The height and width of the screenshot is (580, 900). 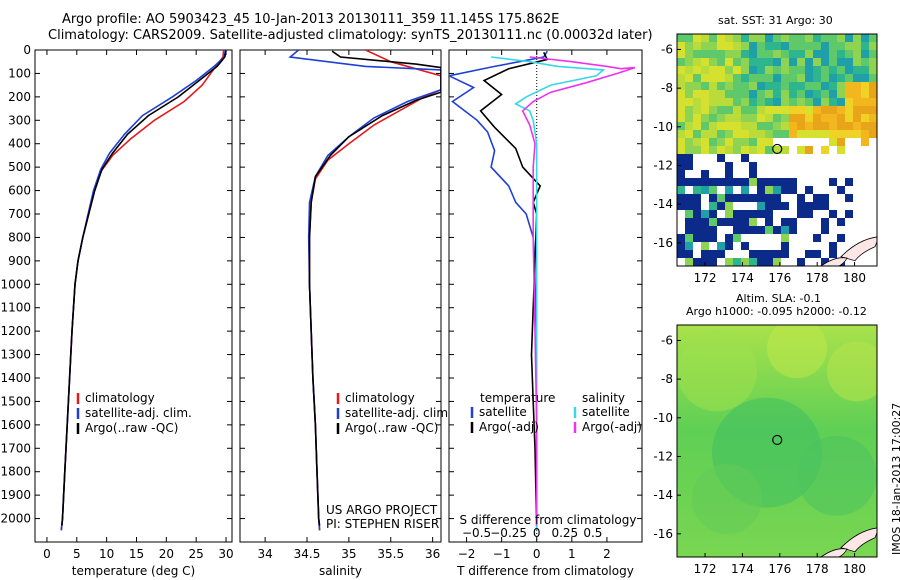 What do you see at coordinates (852, 371) in the screenshot?
I see `sla-blob` at bounding box center [852, 371].